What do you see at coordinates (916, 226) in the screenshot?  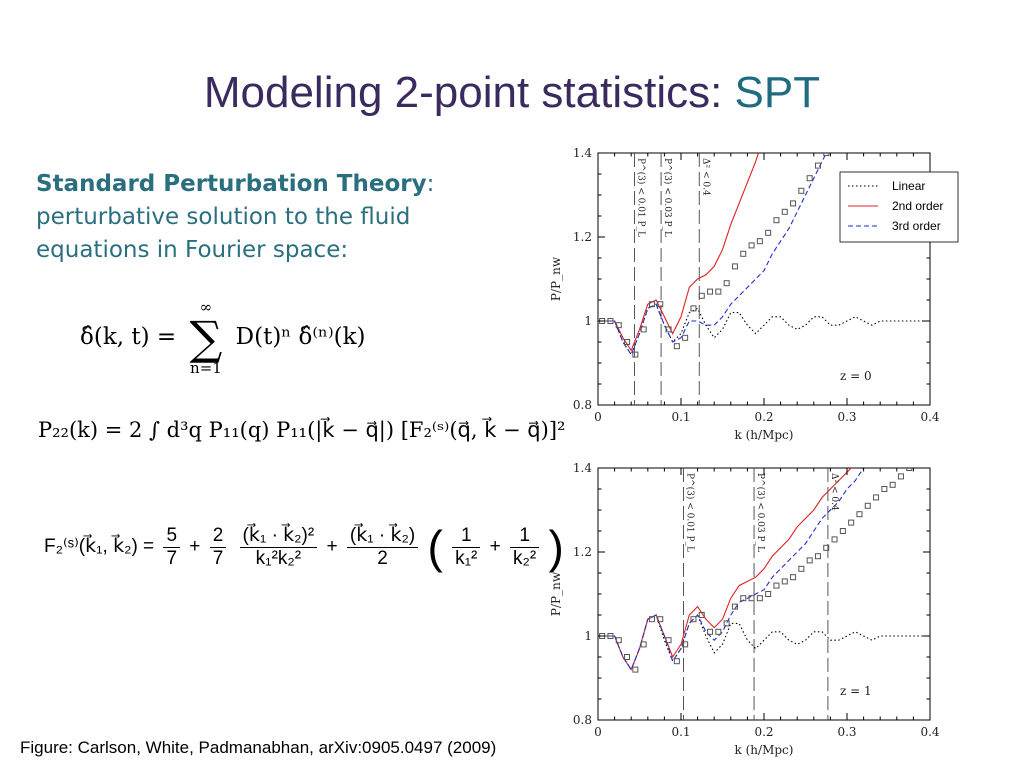 I see `legend-label: 3rd order` at bounding box center [916, 226].